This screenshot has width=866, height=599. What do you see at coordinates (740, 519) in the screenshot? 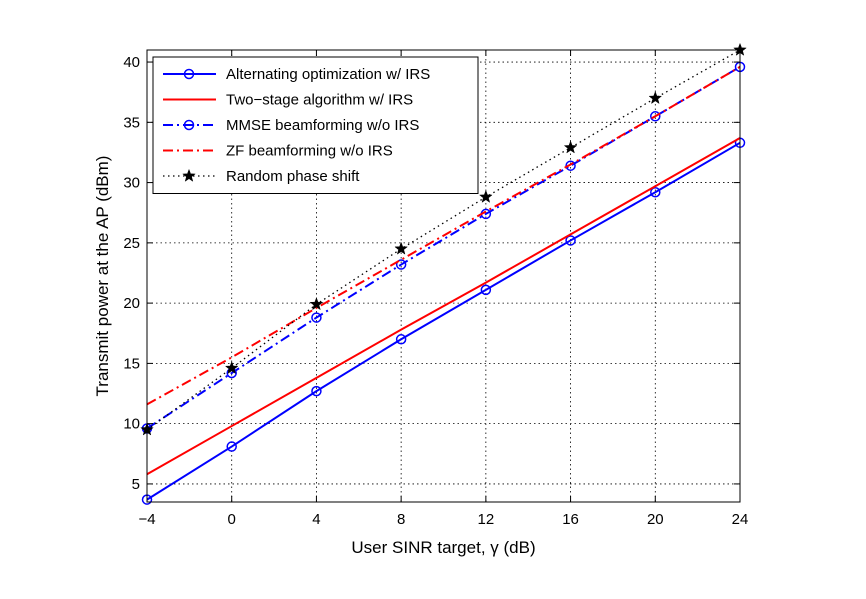
I see `x-tick-label: 24` at bounding box center [740, 519].